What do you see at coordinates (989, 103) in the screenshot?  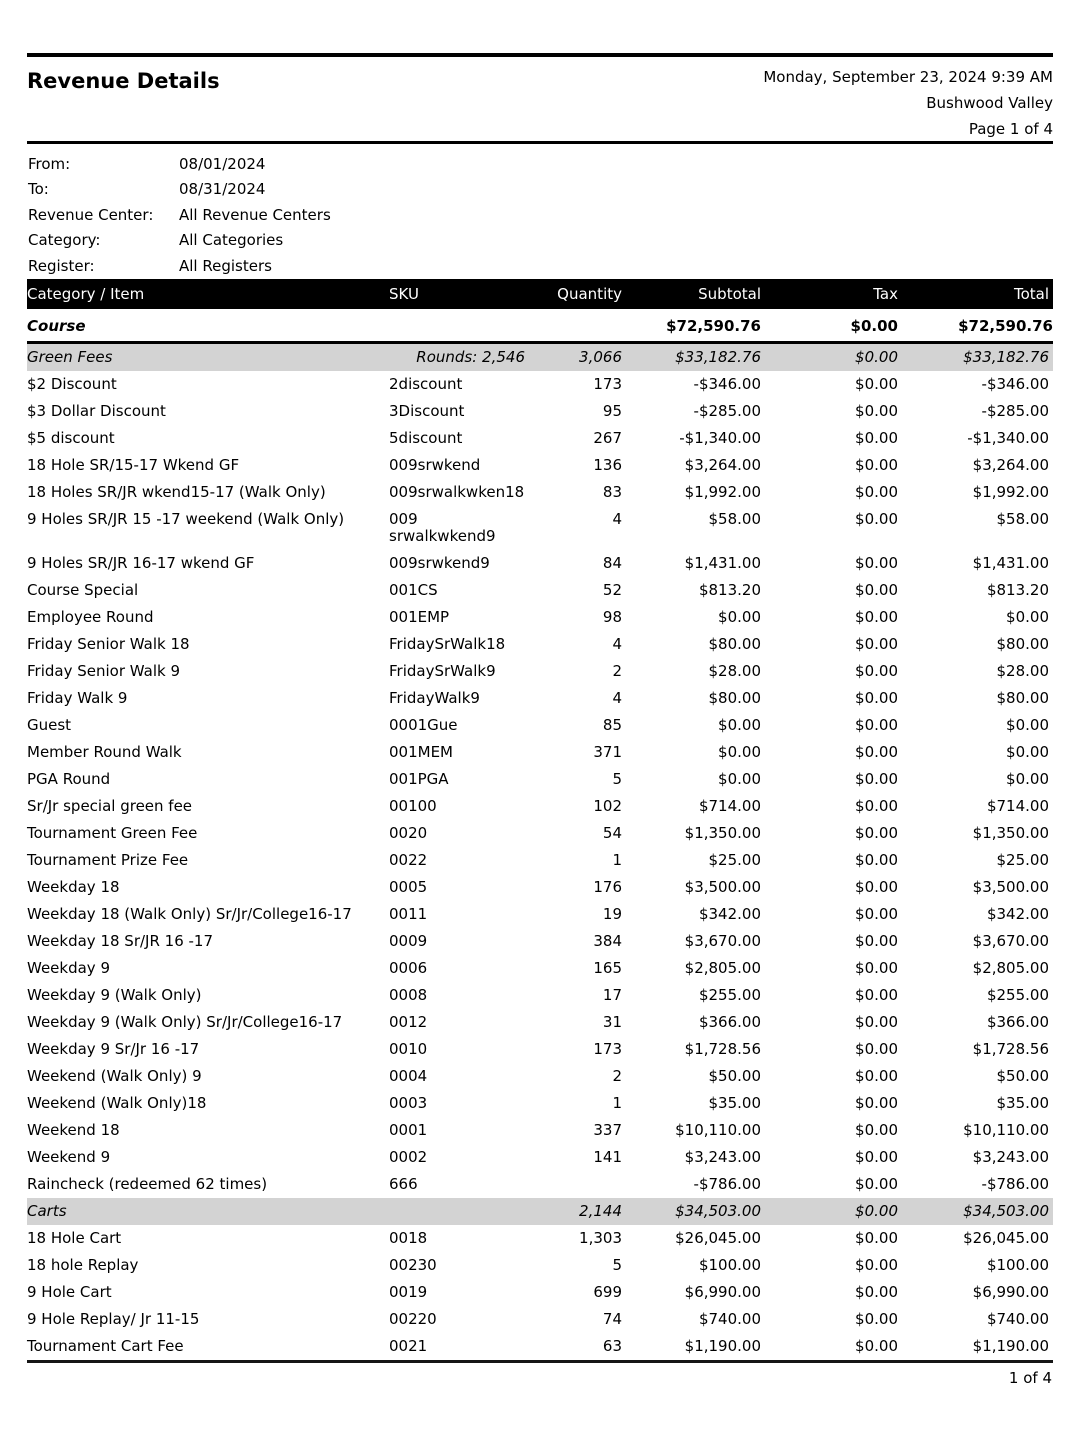 I see `report-facility: Bushwood Valley` at bounding box center [989, 103].